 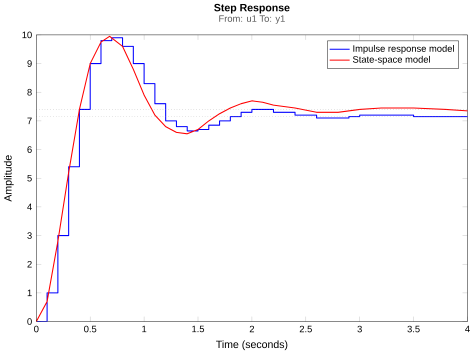 What do you see at coordinates (391, 60) in the screenshot?
I see `legend-label: State-space model` at bounding box center [391, 60].